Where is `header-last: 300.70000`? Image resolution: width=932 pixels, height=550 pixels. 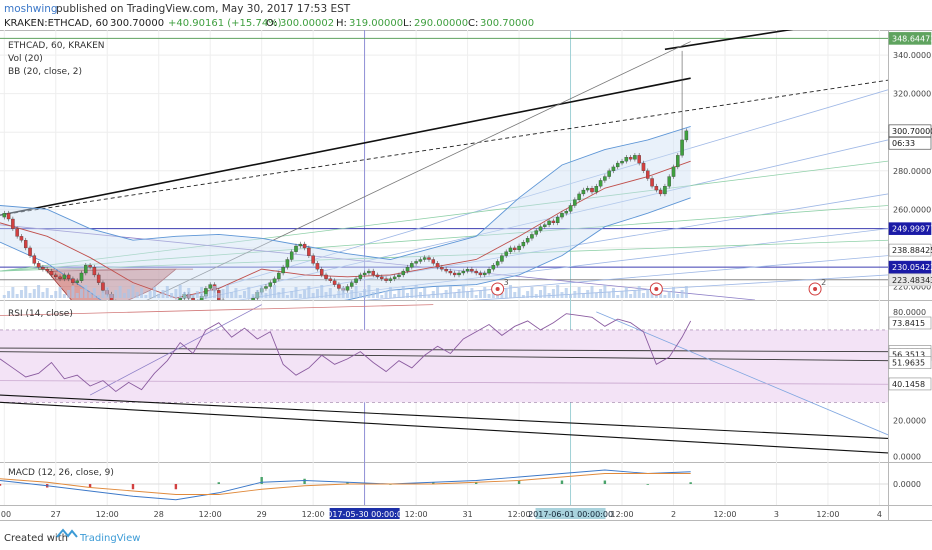
header-last: 300.70000 is located at coordinates (137, 23).